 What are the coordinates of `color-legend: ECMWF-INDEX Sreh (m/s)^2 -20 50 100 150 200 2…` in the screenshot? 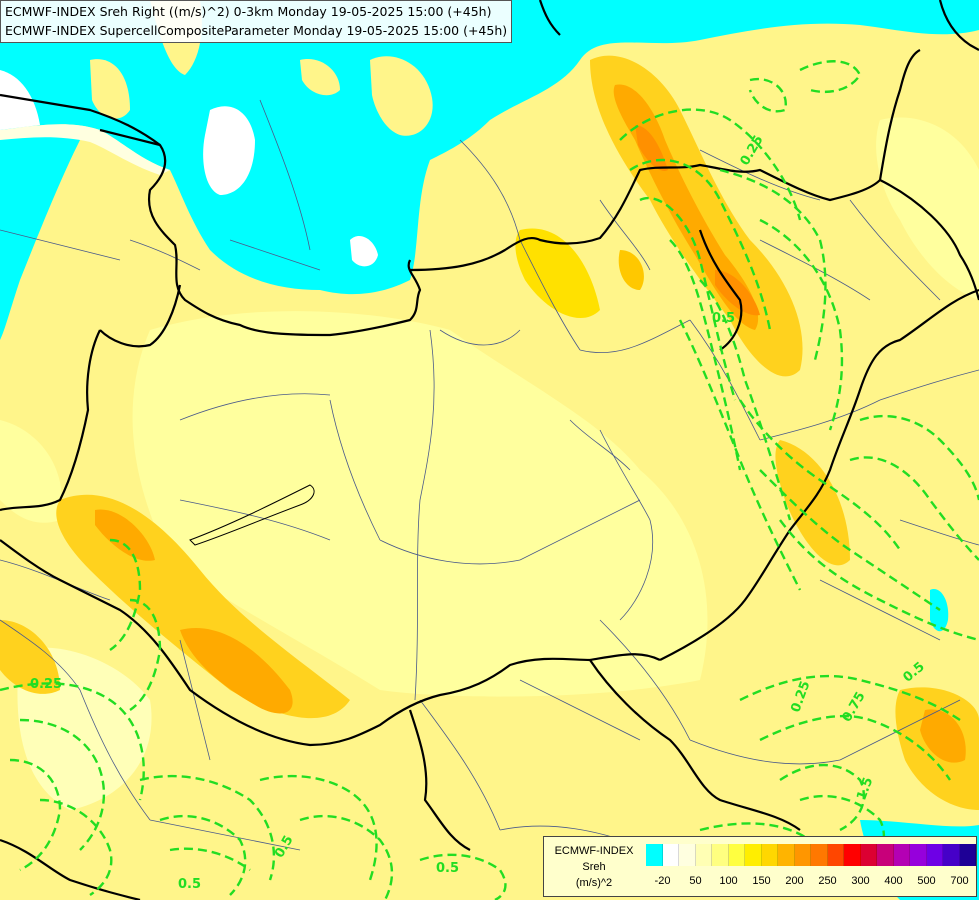 It's located at (760, 866).